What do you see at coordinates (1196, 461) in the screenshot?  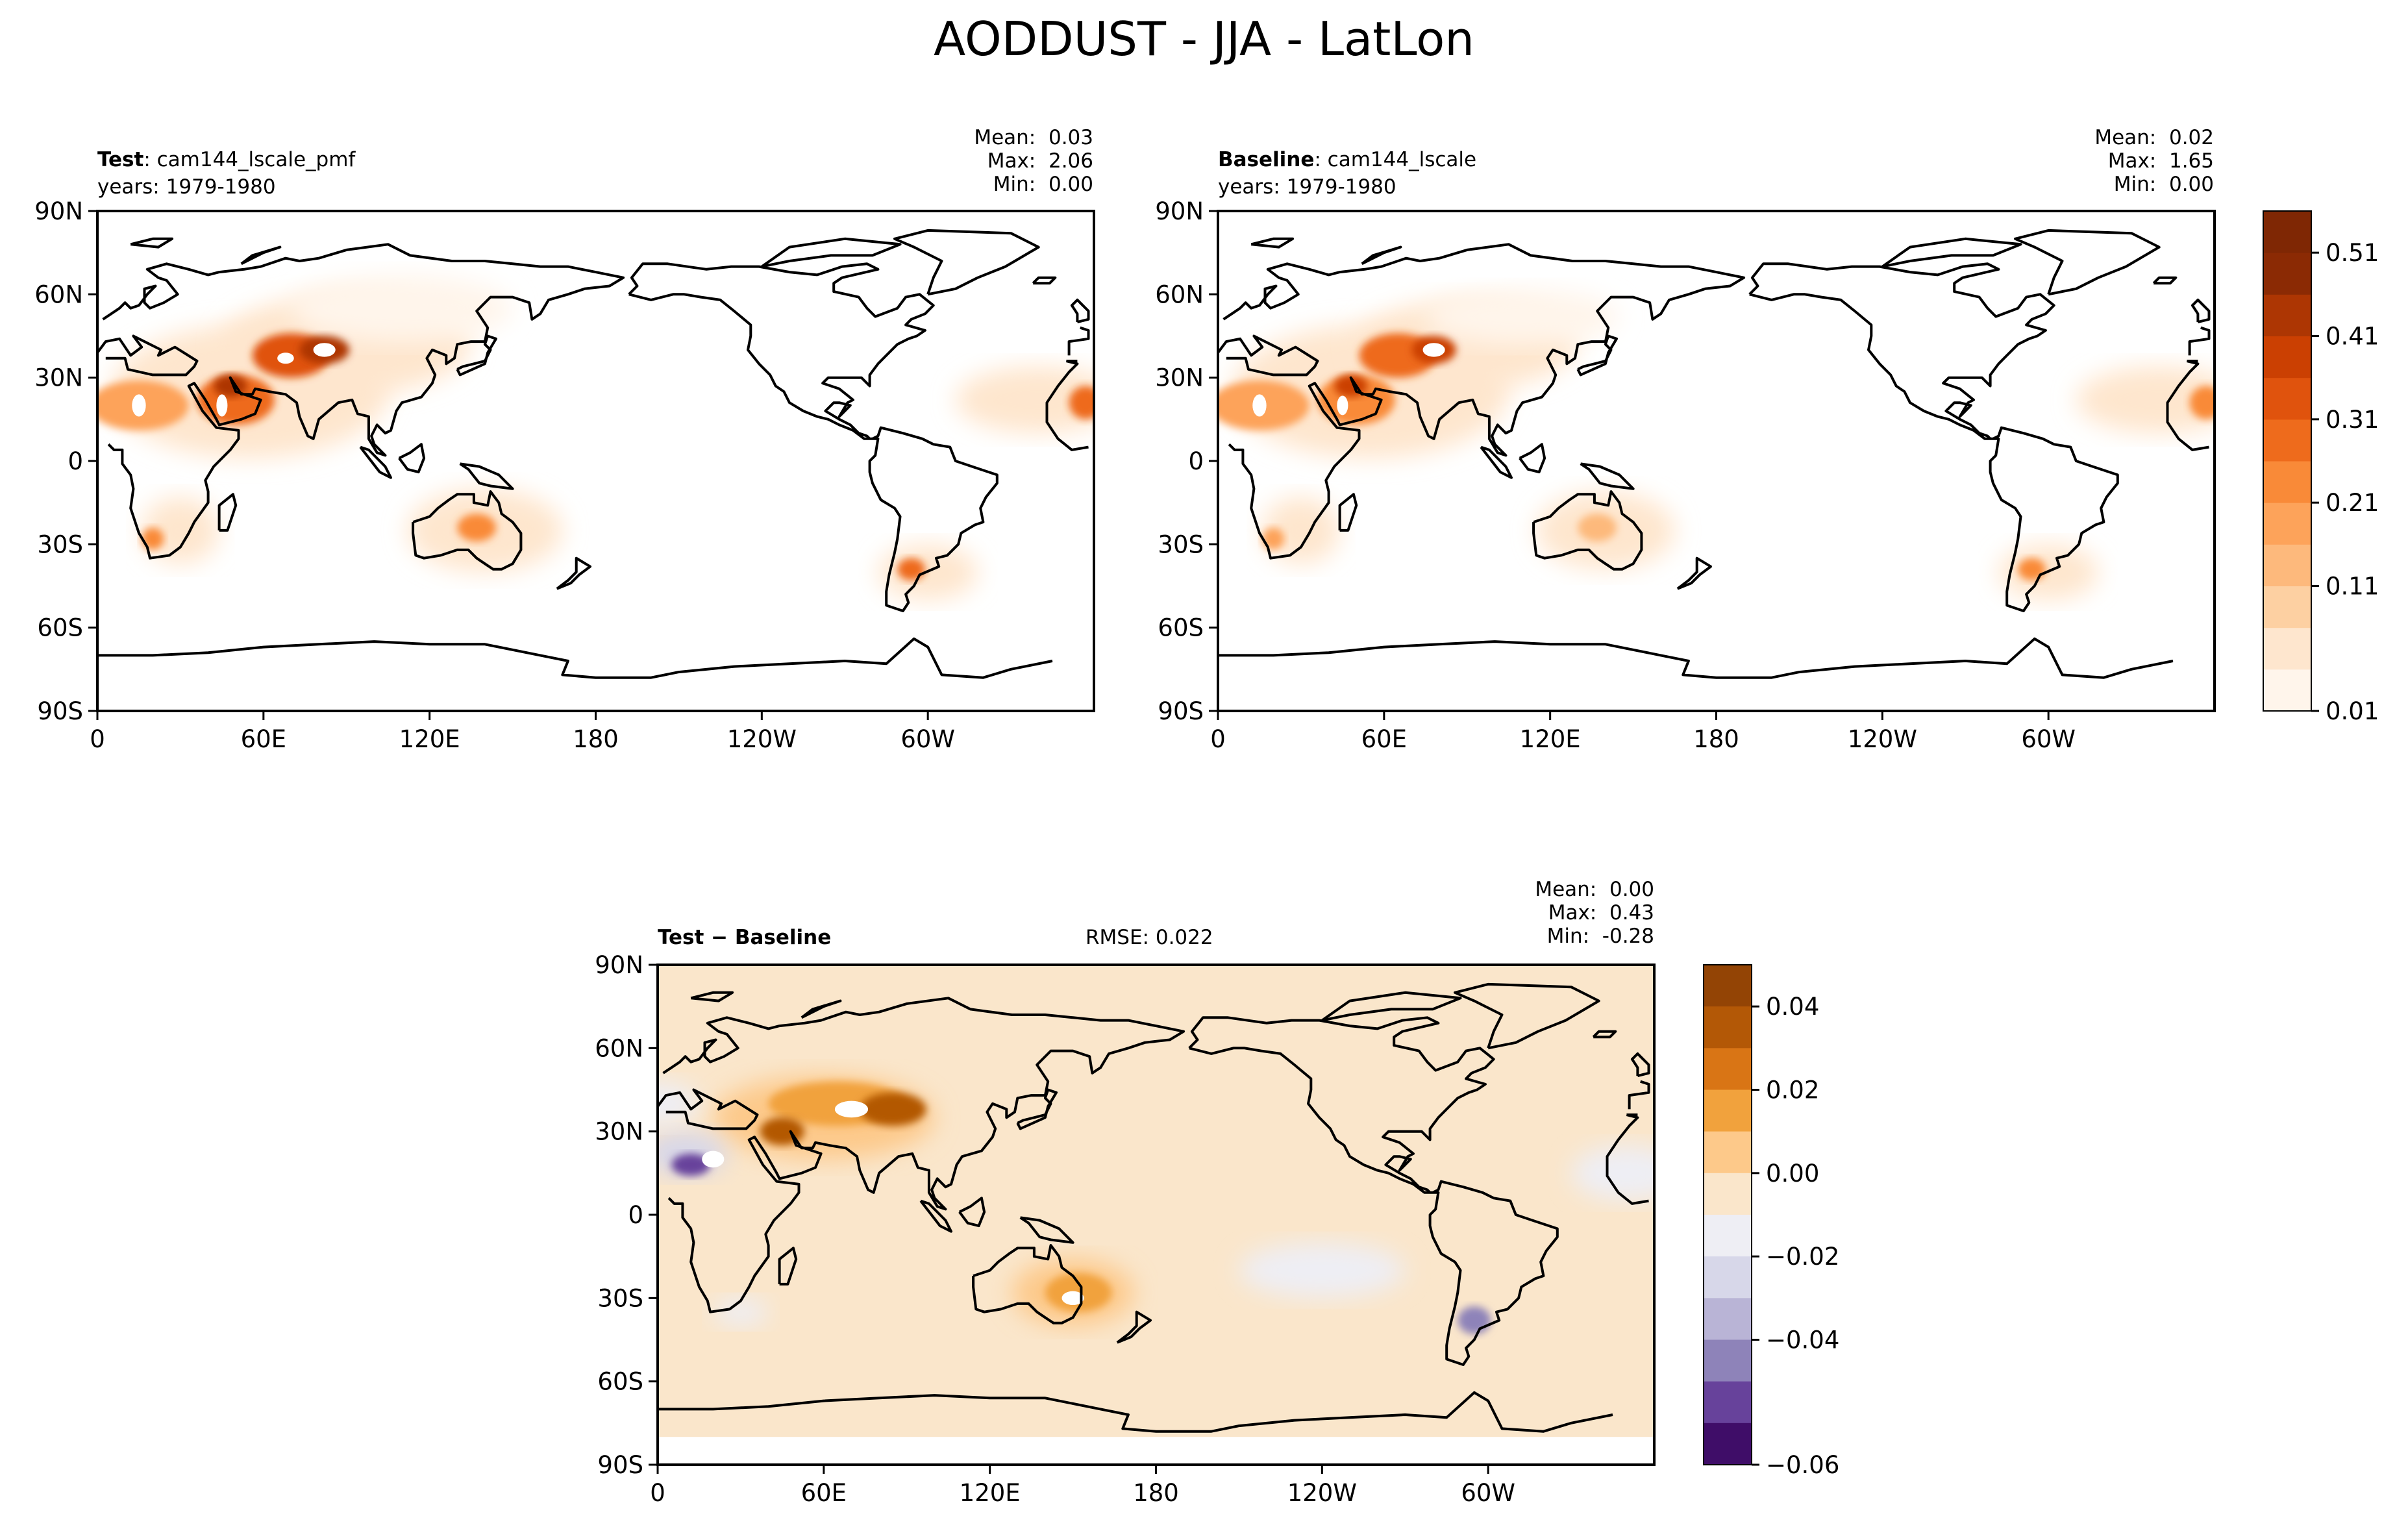 I see `base-ytick-label: 0` at bounding box center [1196, 461].